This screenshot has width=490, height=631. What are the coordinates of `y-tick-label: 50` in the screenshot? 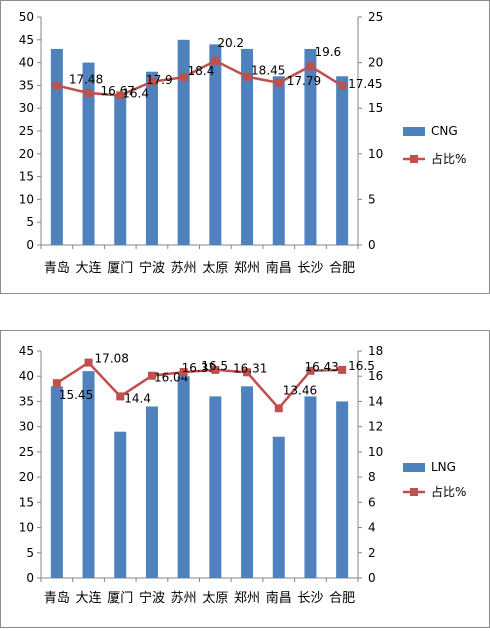 It's located at (26, 17).